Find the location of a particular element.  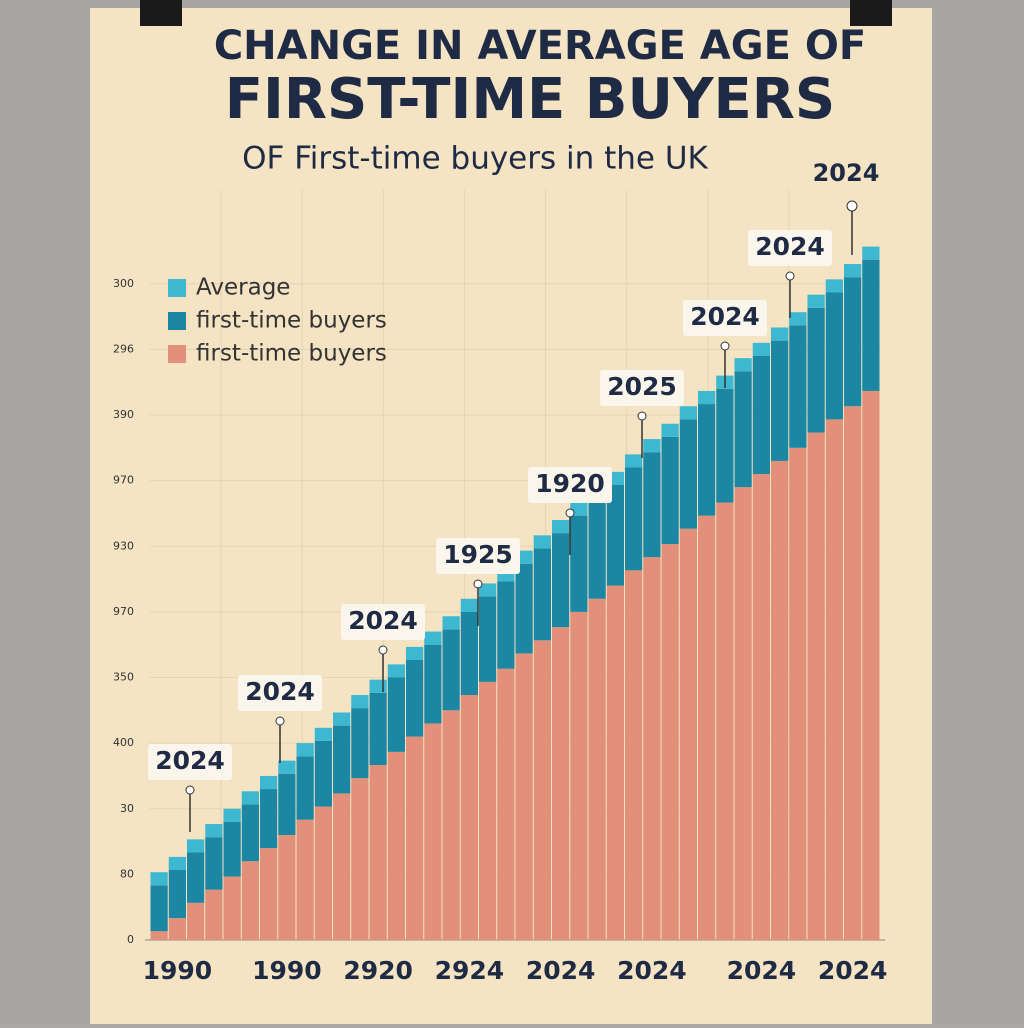

y-tick-label: 930 is located at coordinates (123, 545).